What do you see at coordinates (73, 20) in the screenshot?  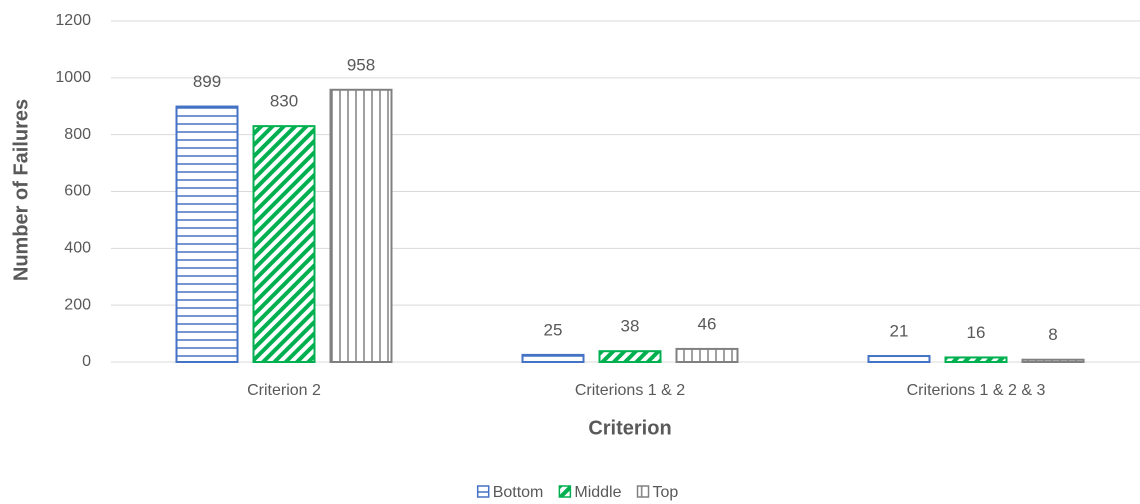 I see `y-tick-label: 1200` at bounding box center [73, 20].